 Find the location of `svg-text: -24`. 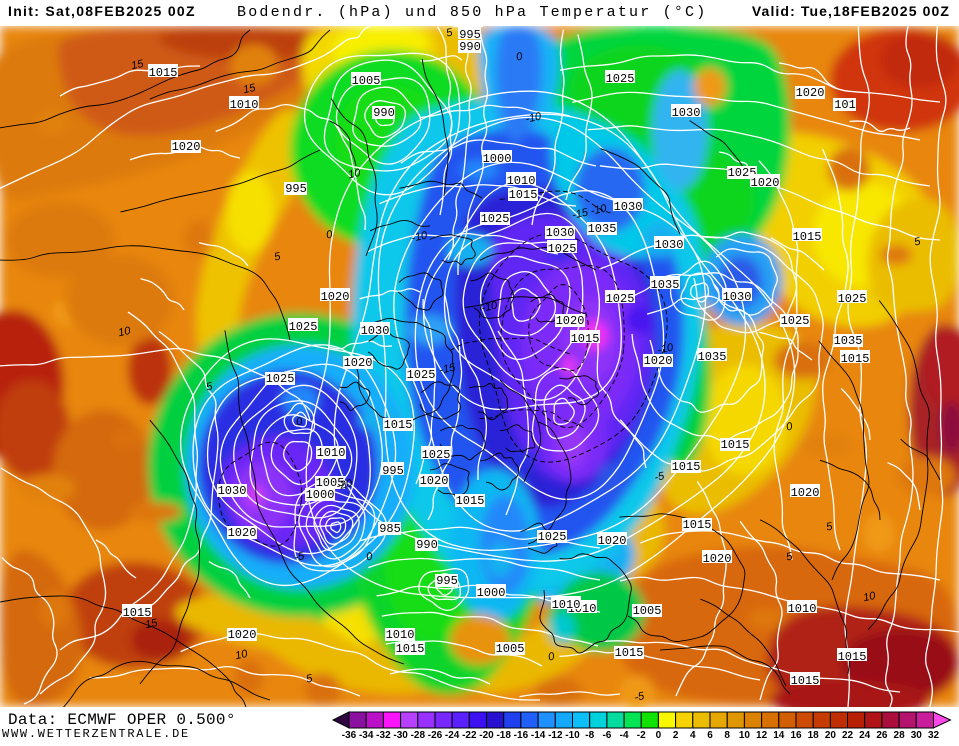

svg-text: -24 is located at coordinates (452, 735).